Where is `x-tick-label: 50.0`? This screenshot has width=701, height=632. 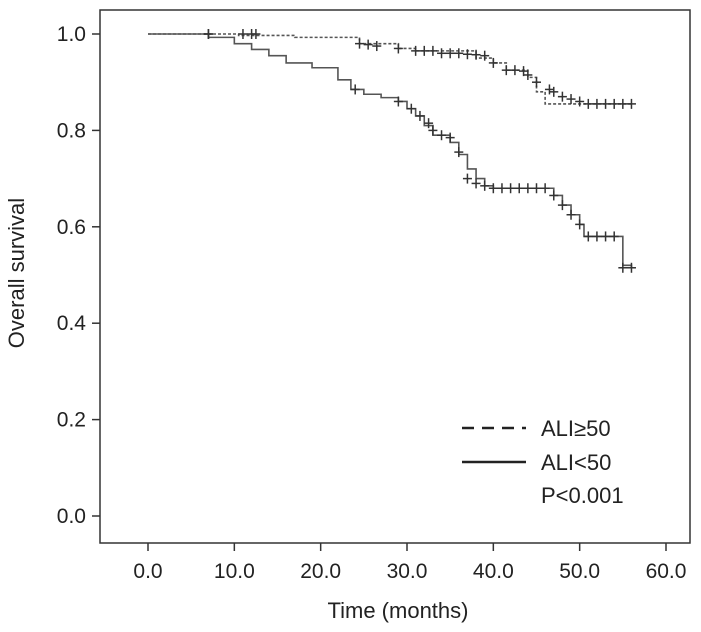 x-tick-label: 50.0 is located at coordinates (579, 571).